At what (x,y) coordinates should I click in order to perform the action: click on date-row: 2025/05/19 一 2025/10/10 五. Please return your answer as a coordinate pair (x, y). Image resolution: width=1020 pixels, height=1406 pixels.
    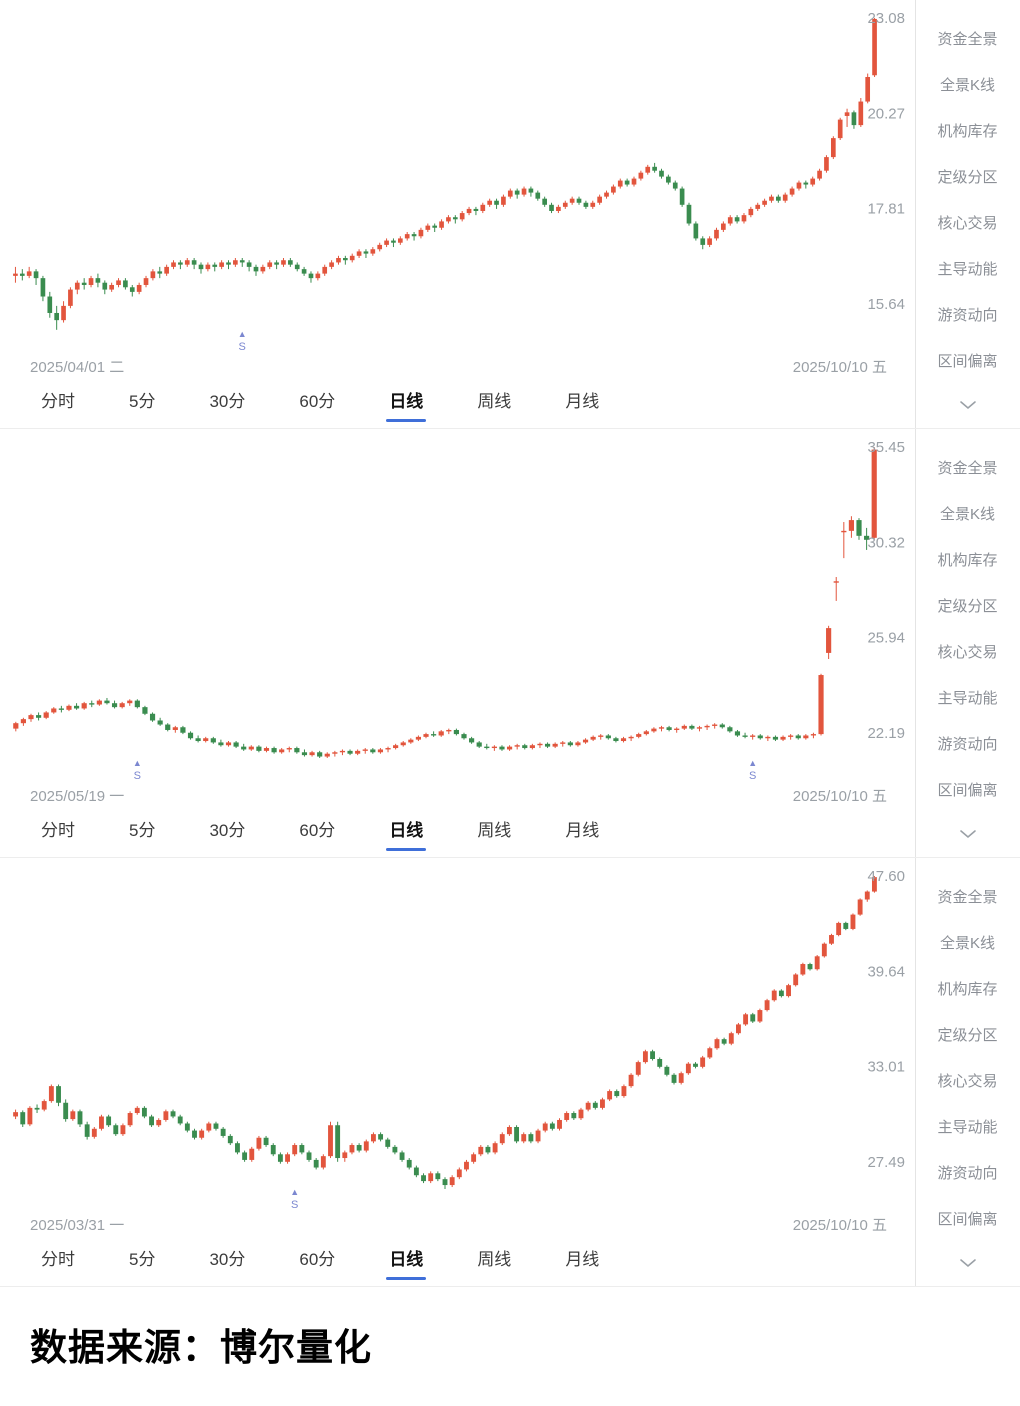
    Looking at the image, I should click on (457, 795).